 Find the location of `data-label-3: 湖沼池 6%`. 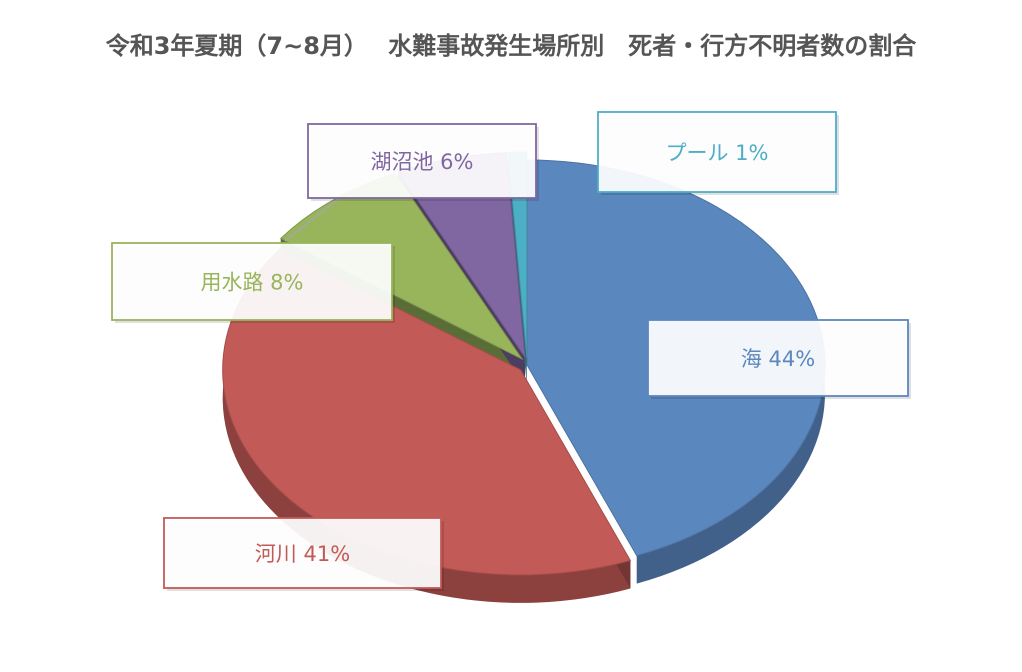

data-label-3: 湖沼池 6% is located at coordinates (423, 162).